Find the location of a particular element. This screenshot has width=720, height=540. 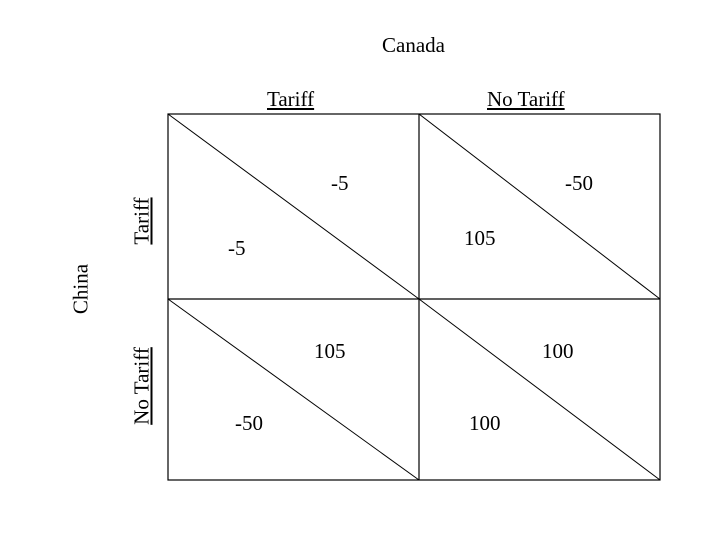

payoff-canada-tariff-tariff: -5 is located at coordinates (340, 183).